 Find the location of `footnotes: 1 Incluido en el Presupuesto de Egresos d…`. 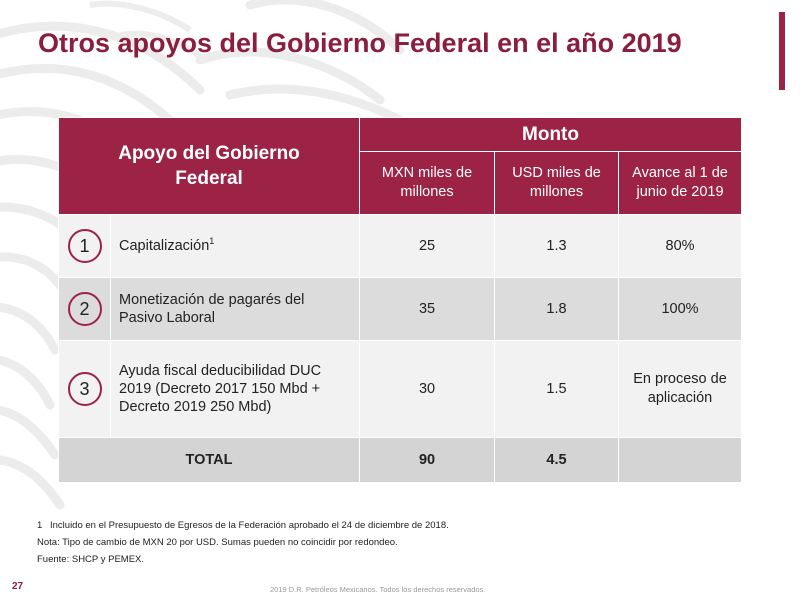

footnotes: 1 Incluido en el Presupuesto de Egresos d… is located at coordinates (243, 542).